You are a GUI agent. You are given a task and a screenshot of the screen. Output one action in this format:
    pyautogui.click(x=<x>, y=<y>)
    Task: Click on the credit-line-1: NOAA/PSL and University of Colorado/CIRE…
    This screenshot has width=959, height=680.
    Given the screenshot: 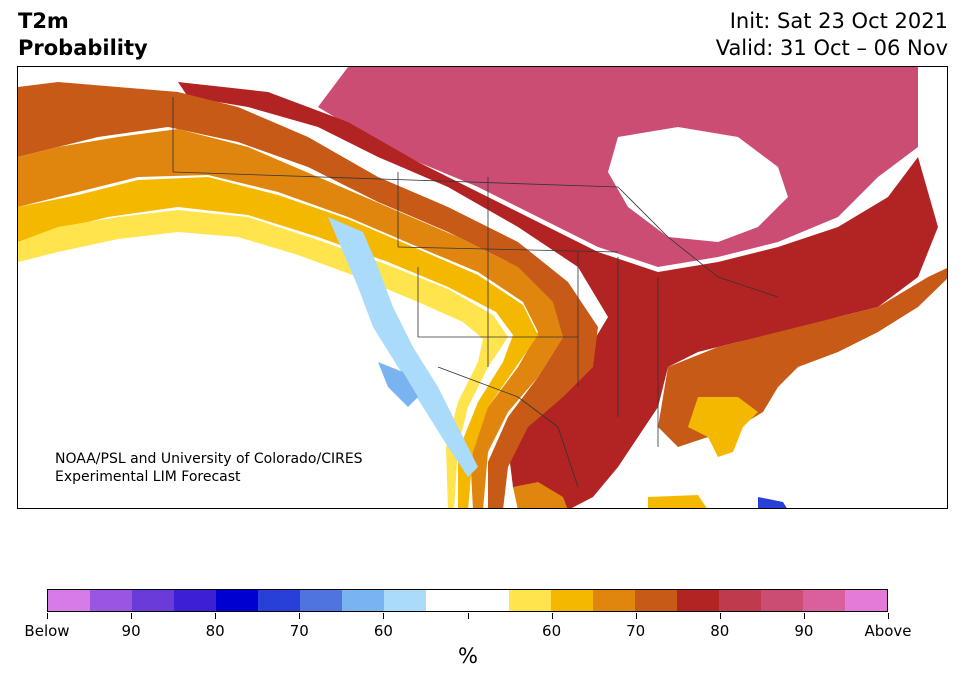 What is the action you would take?
    pyautogui.click(x=209, y=459)
    